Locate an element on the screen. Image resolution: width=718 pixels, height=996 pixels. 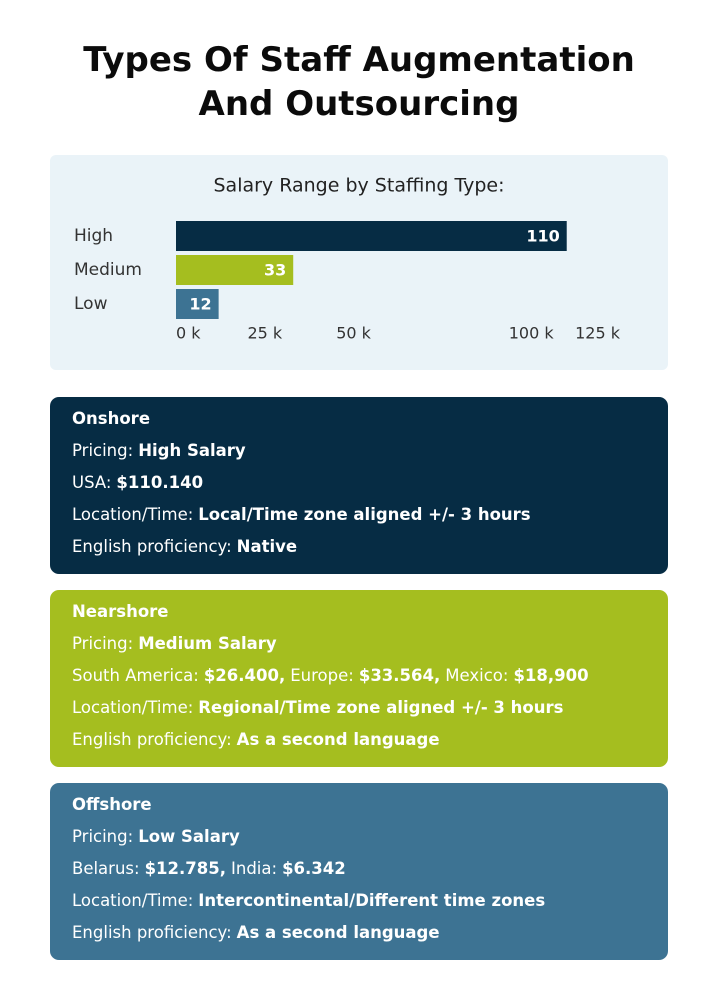
card-title: Onshore is located at coordinates (111, 418).